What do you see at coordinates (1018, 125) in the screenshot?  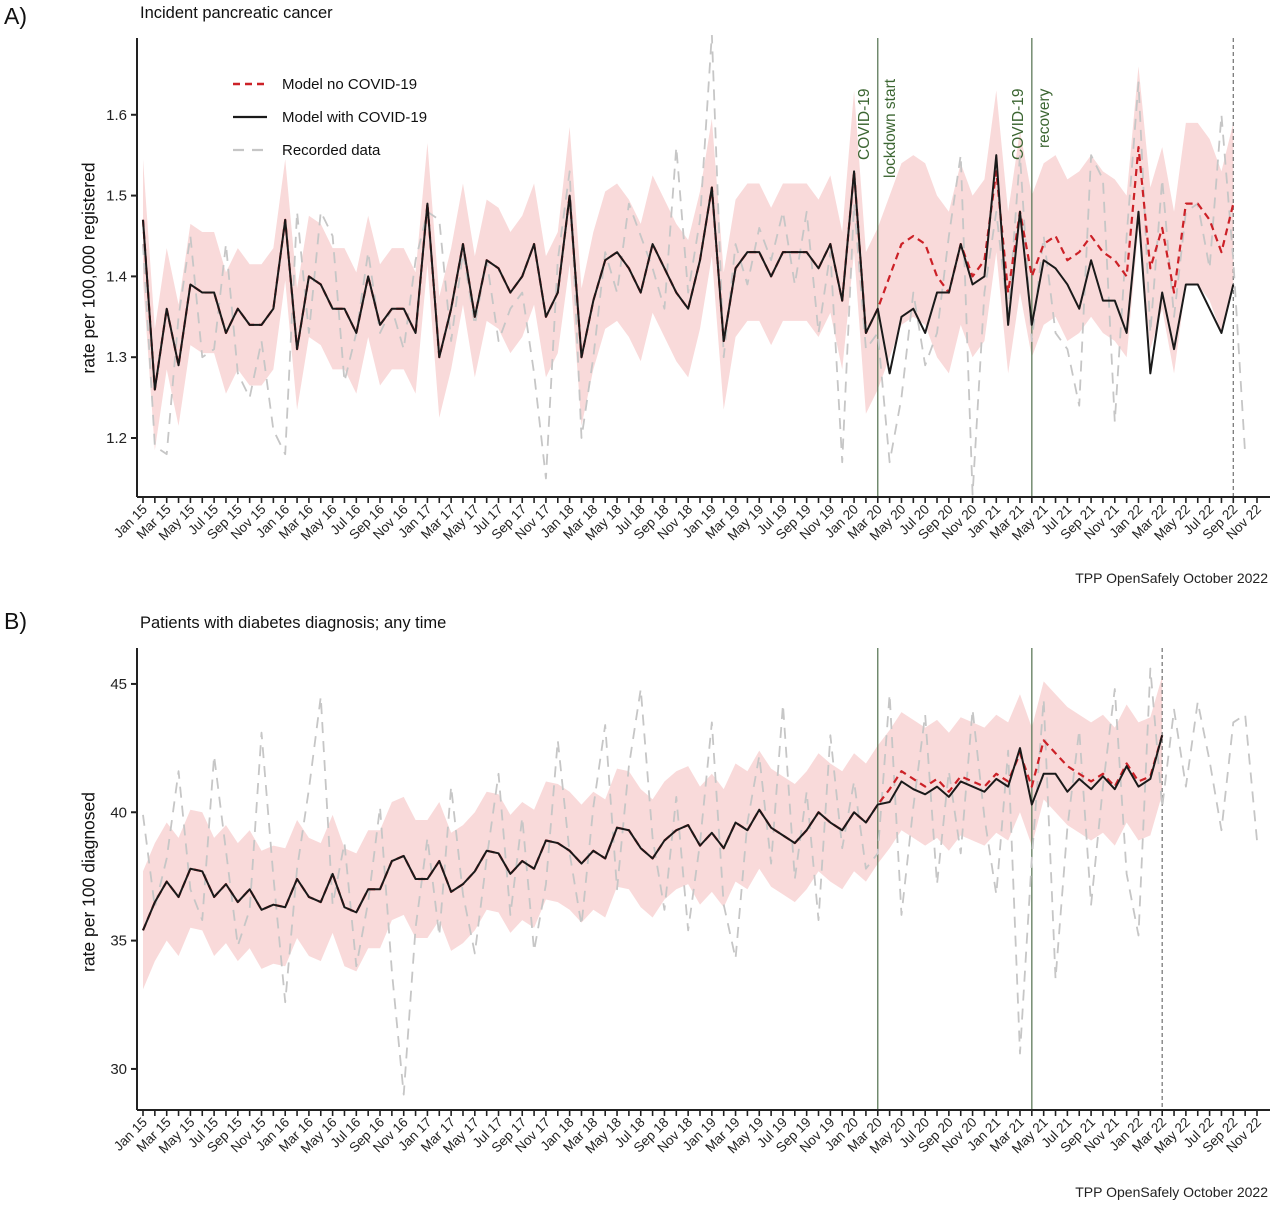 I see `panel-a-vline2-label-left: COVID-19` at bounding box center [1018, 125].